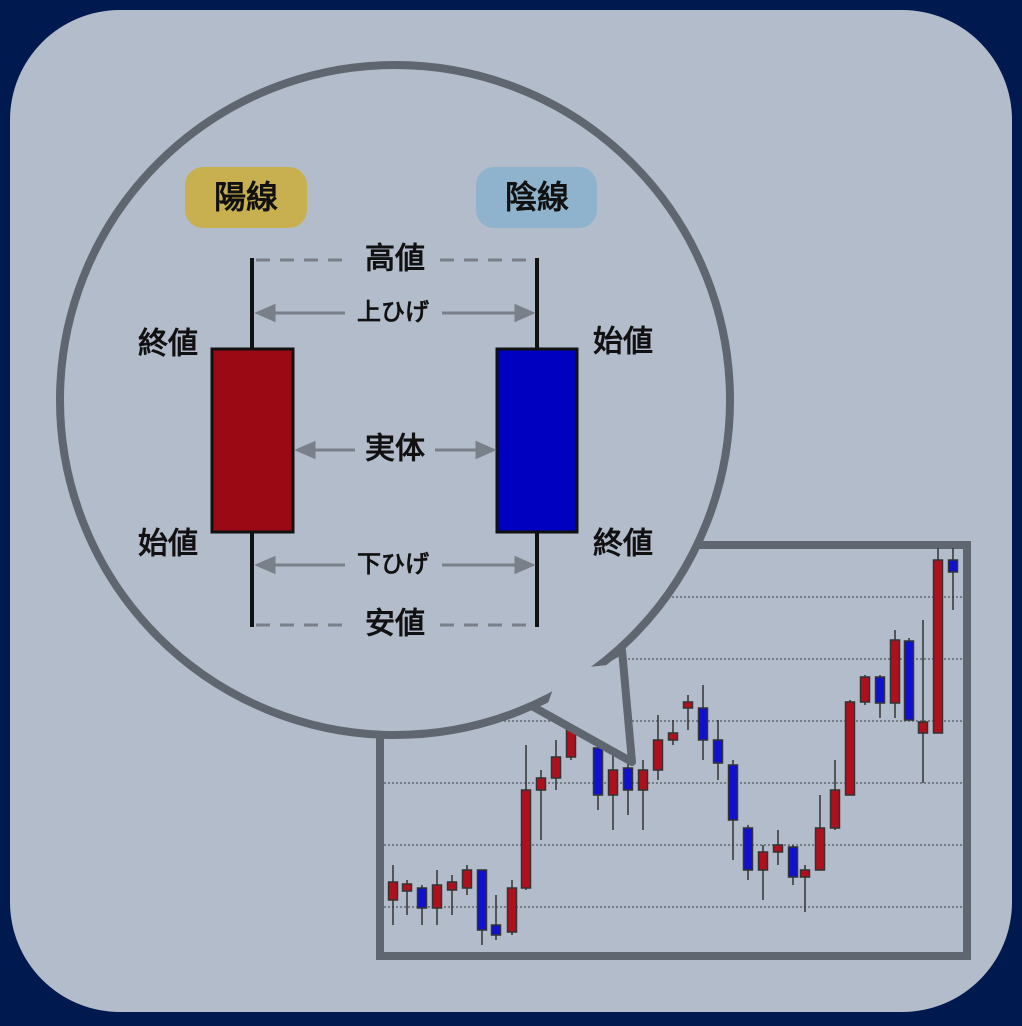 The image size is (1022, 1026). I want to click on label: 実体, so click(395, 449).